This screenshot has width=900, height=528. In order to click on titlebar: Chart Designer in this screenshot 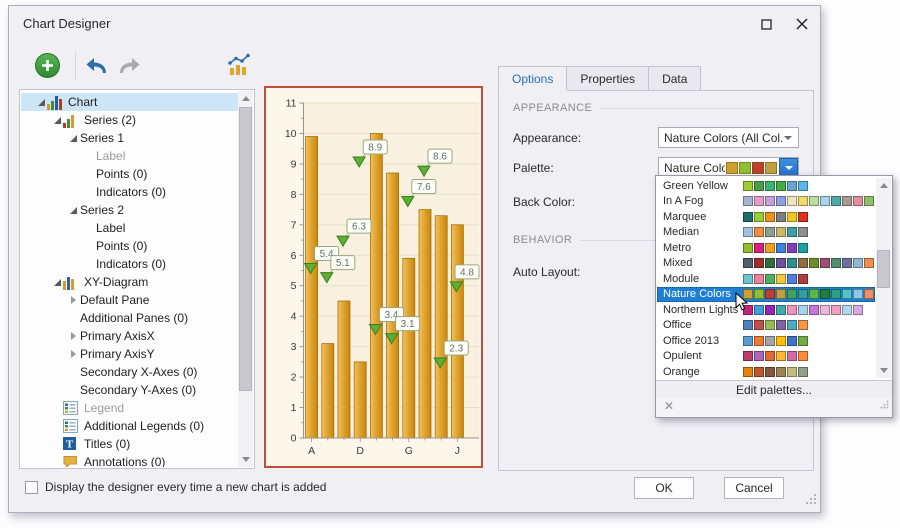, I will do `click(414, 24)`.